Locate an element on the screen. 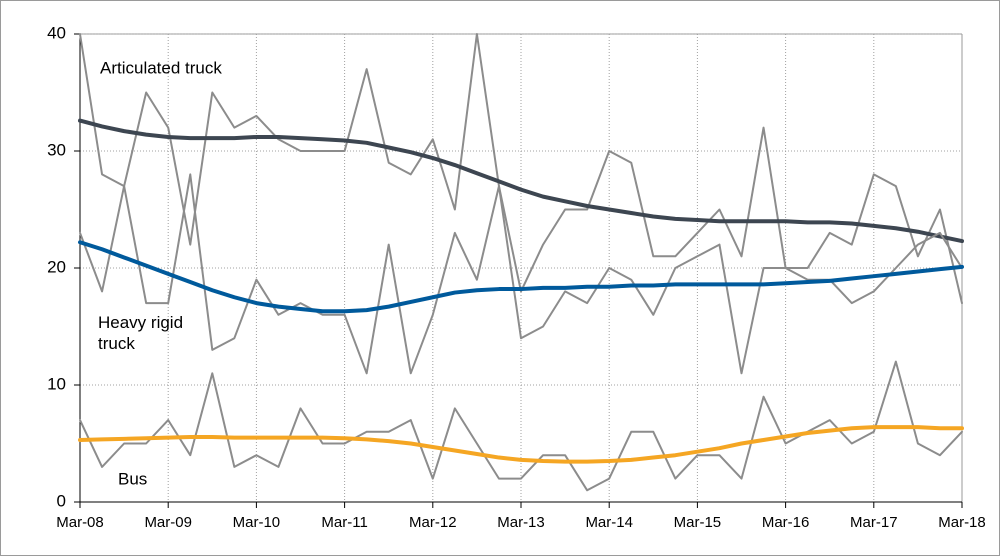  x-tick-label: Mar-17 is located at coordinates (874, 522).